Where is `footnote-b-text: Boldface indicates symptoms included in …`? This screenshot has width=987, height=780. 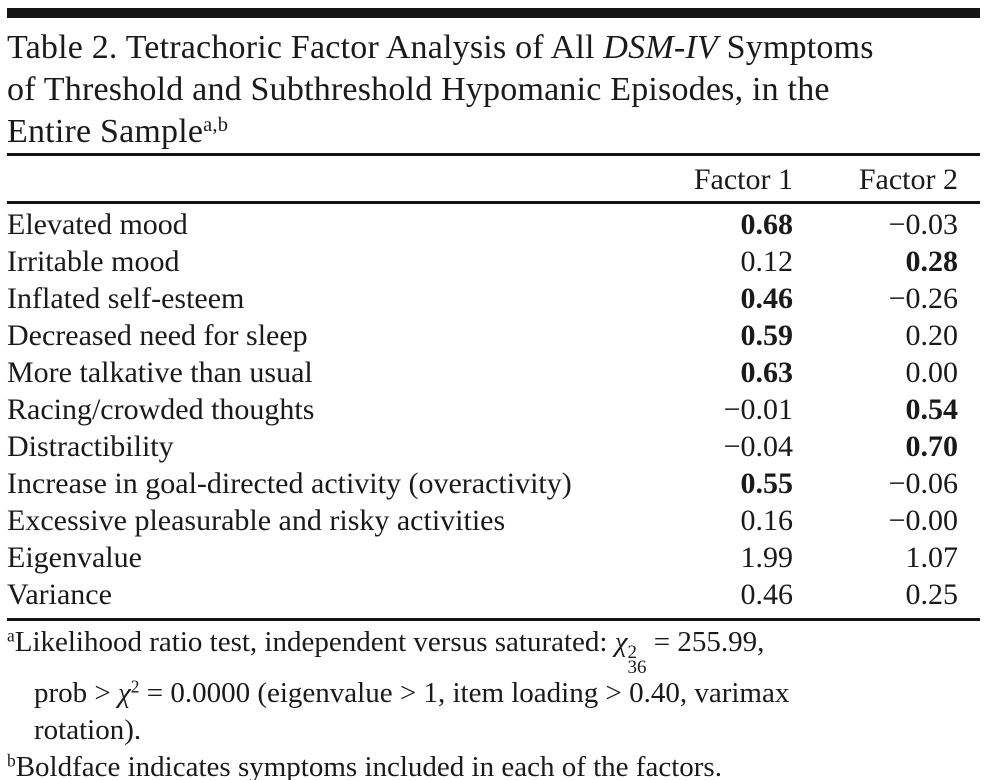
footnote-b-text: Boldface indicates symptoms included in … is located at coordinates (368, 765).